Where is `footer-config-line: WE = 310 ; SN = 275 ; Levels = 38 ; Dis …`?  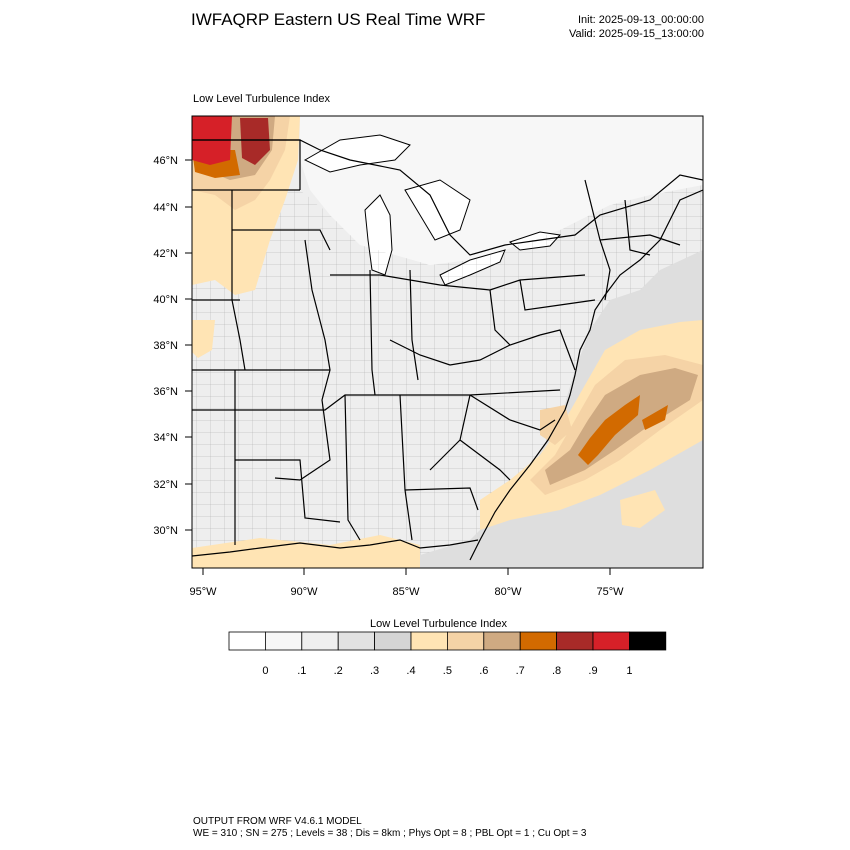 footer-config-line: WE = 310 ; SN = 275 ; Levels = 38 ; Dis … is located at coordinates (390, 833).